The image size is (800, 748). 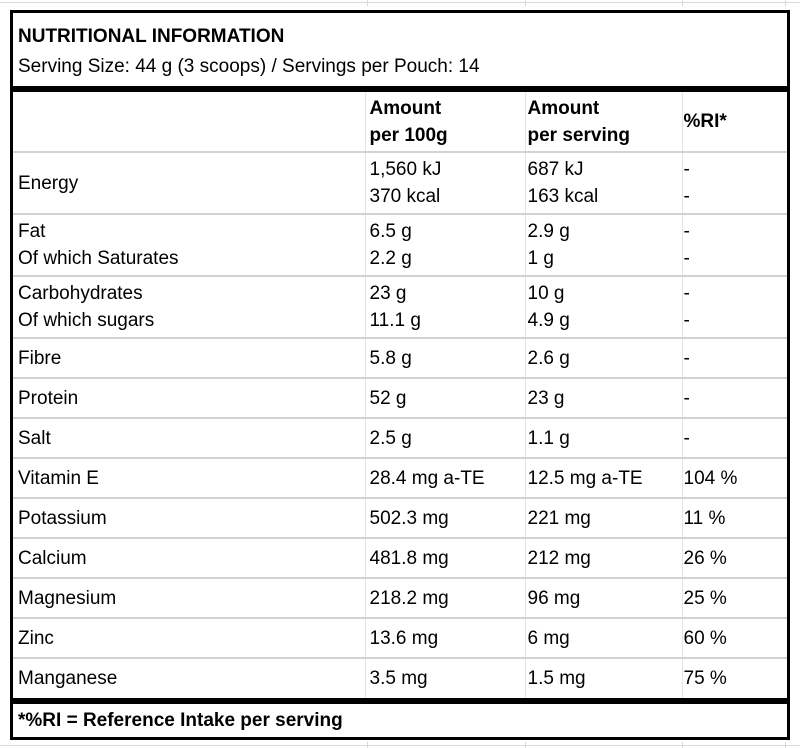 I want to click on table-row: Potassium 502.3 mg 221 mg 11 %, so click(x=400, y=518).